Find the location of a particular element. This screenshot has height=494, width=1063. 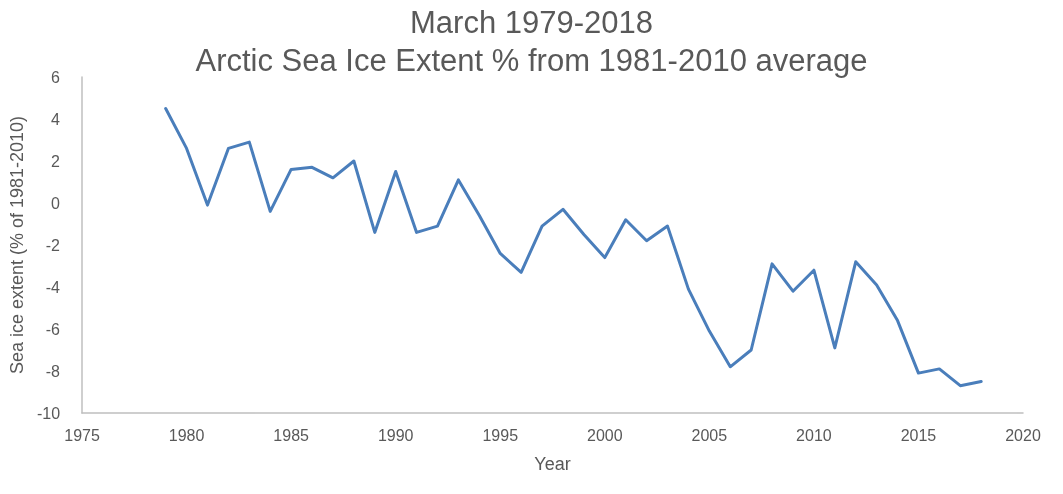

y-tick-label: -6 is located at coordinates (53, 329).